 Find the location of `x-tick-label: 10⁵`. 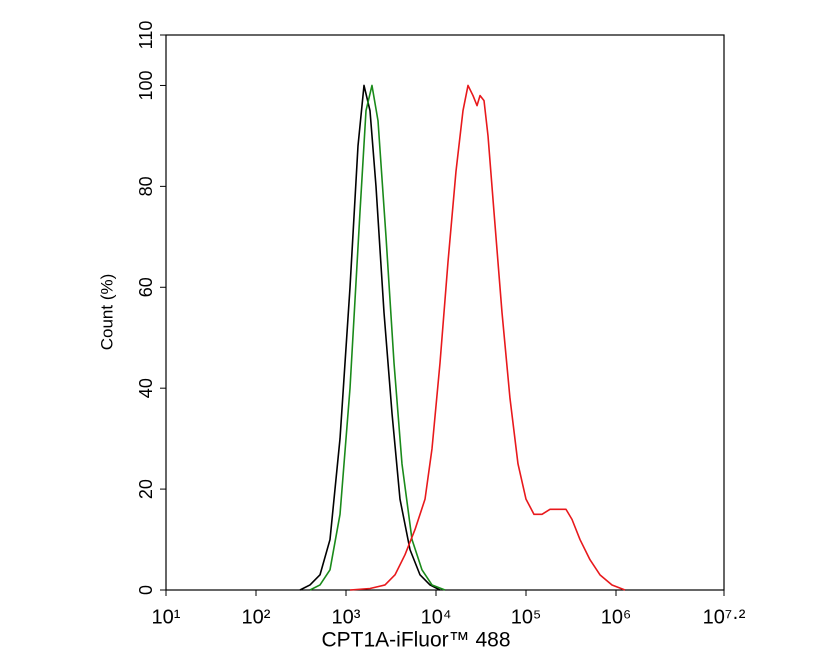

x-tick-label: 10⁵ is located at coordinates (526, 617).